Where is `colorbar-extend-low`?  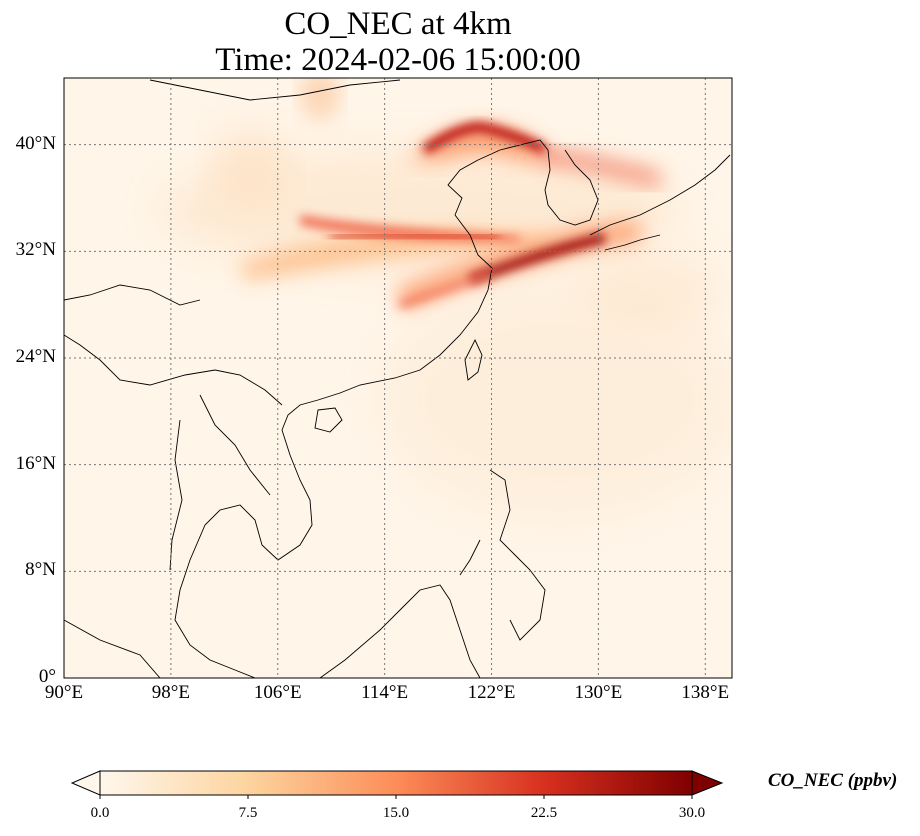 colorbar-extend-low is located at coordinates (85, 783).